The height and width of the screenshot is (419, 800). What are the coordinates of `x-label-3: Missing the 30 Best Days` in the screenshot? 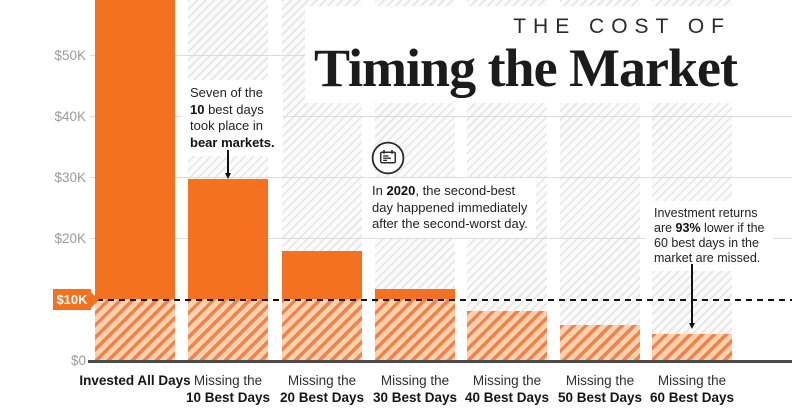 It's located at (415, 389).